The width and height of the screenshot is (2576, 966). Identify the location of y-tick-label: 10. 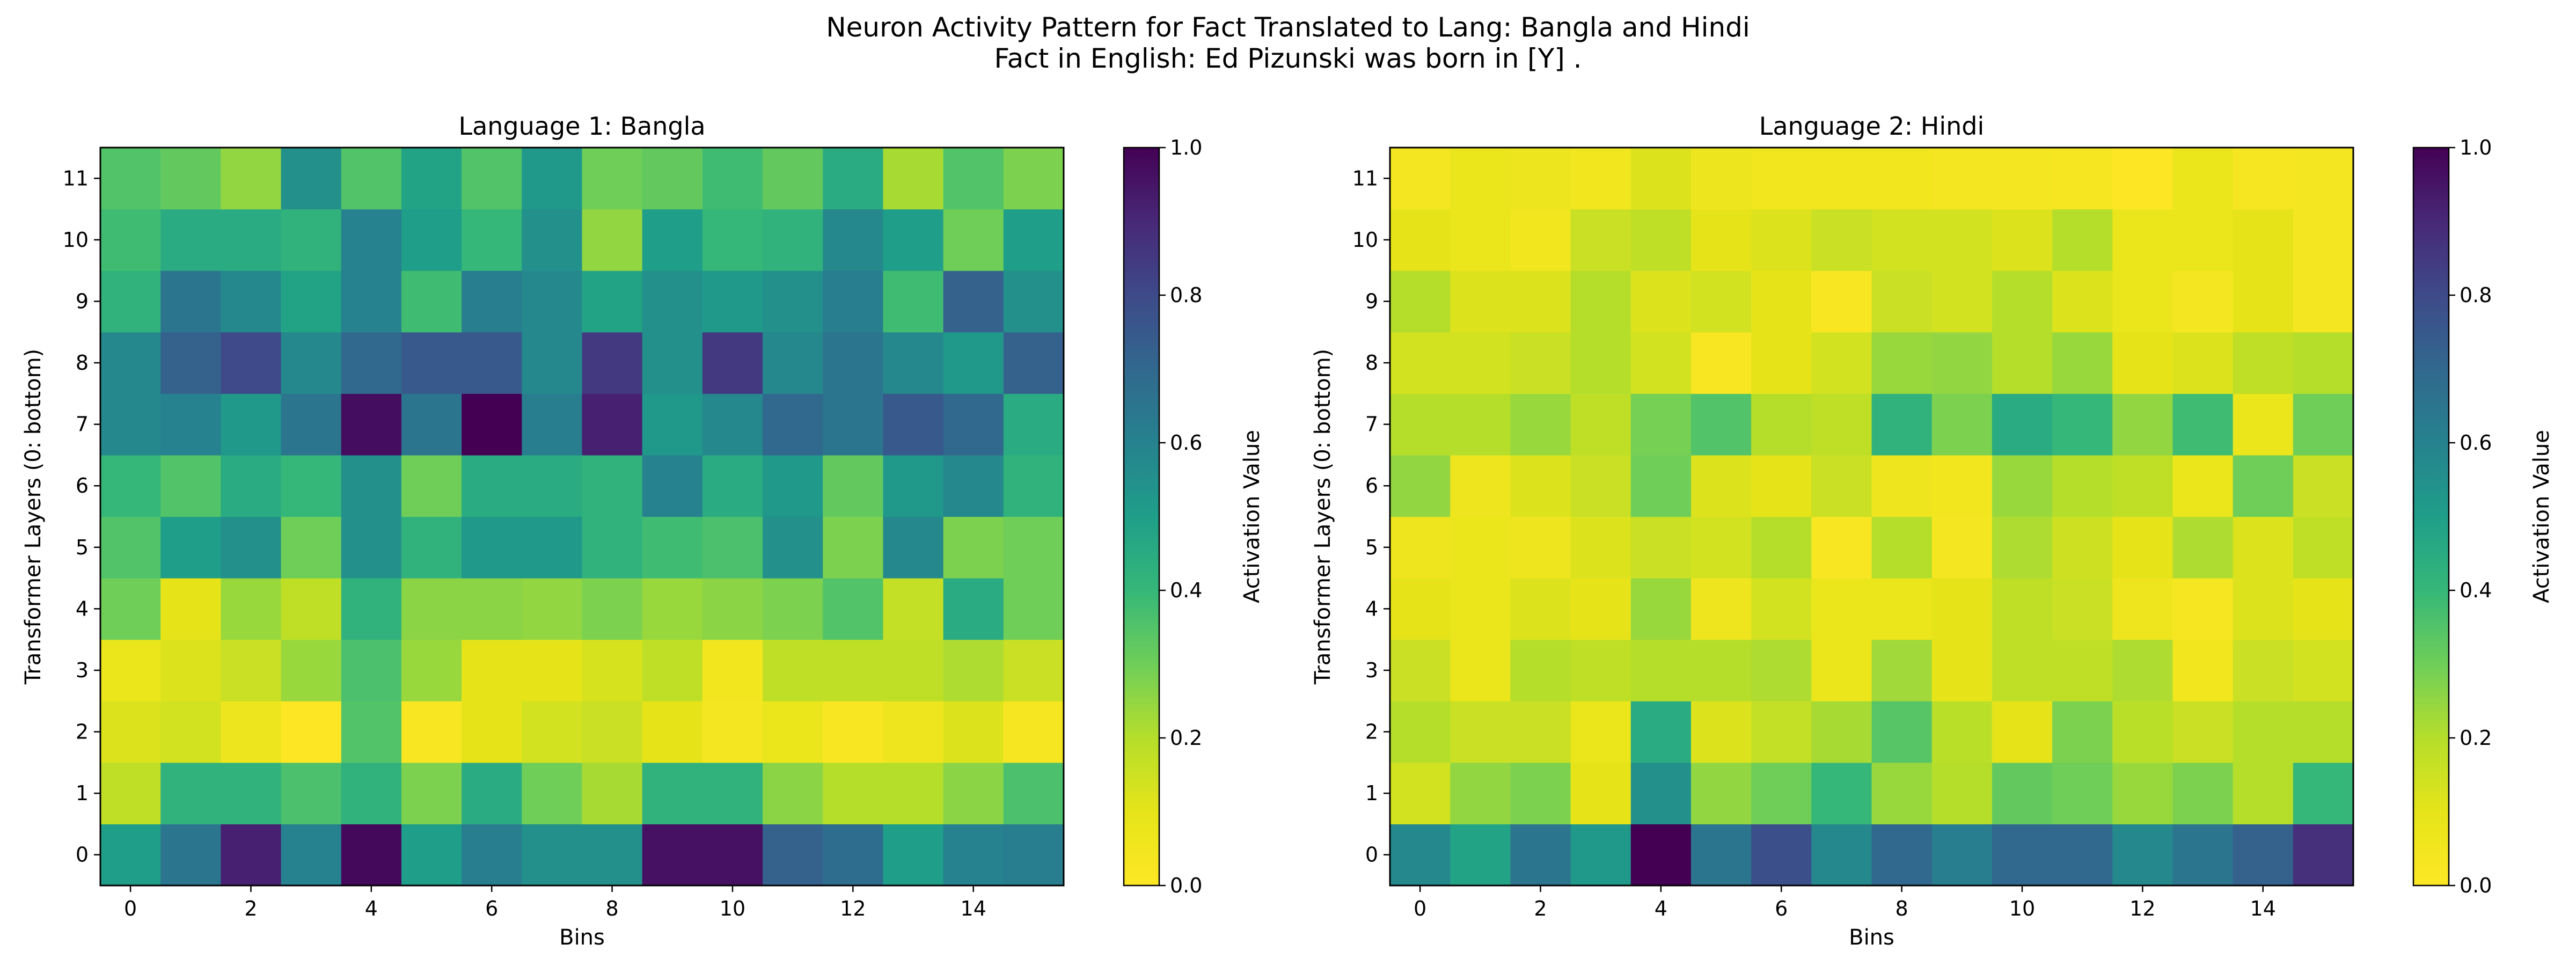
(76, 240).